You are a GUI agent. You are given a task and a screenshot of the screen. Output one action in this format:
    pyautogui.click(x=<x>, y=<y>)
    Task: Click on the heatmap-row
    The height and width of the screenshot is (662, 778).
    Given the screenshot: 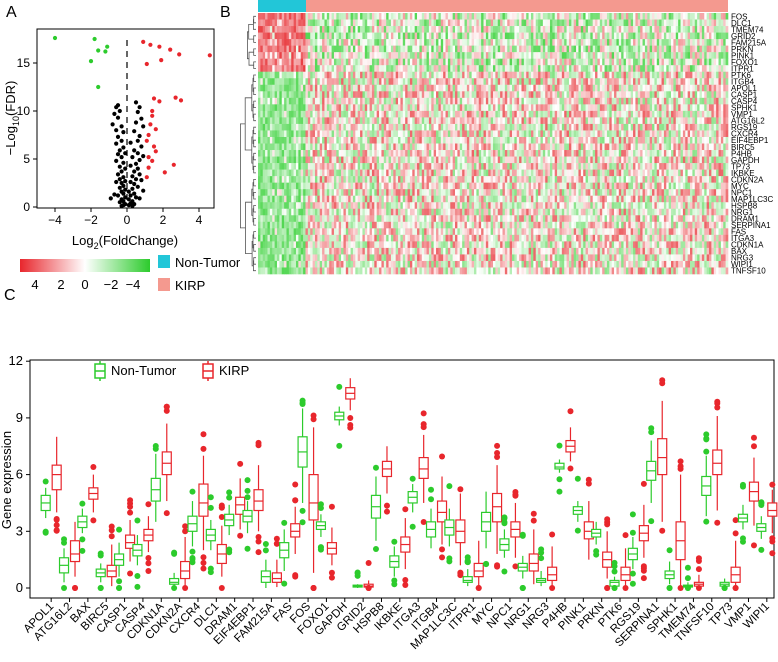 What is the action you would take?
    pyautogui.click(x=493, y=42)
    